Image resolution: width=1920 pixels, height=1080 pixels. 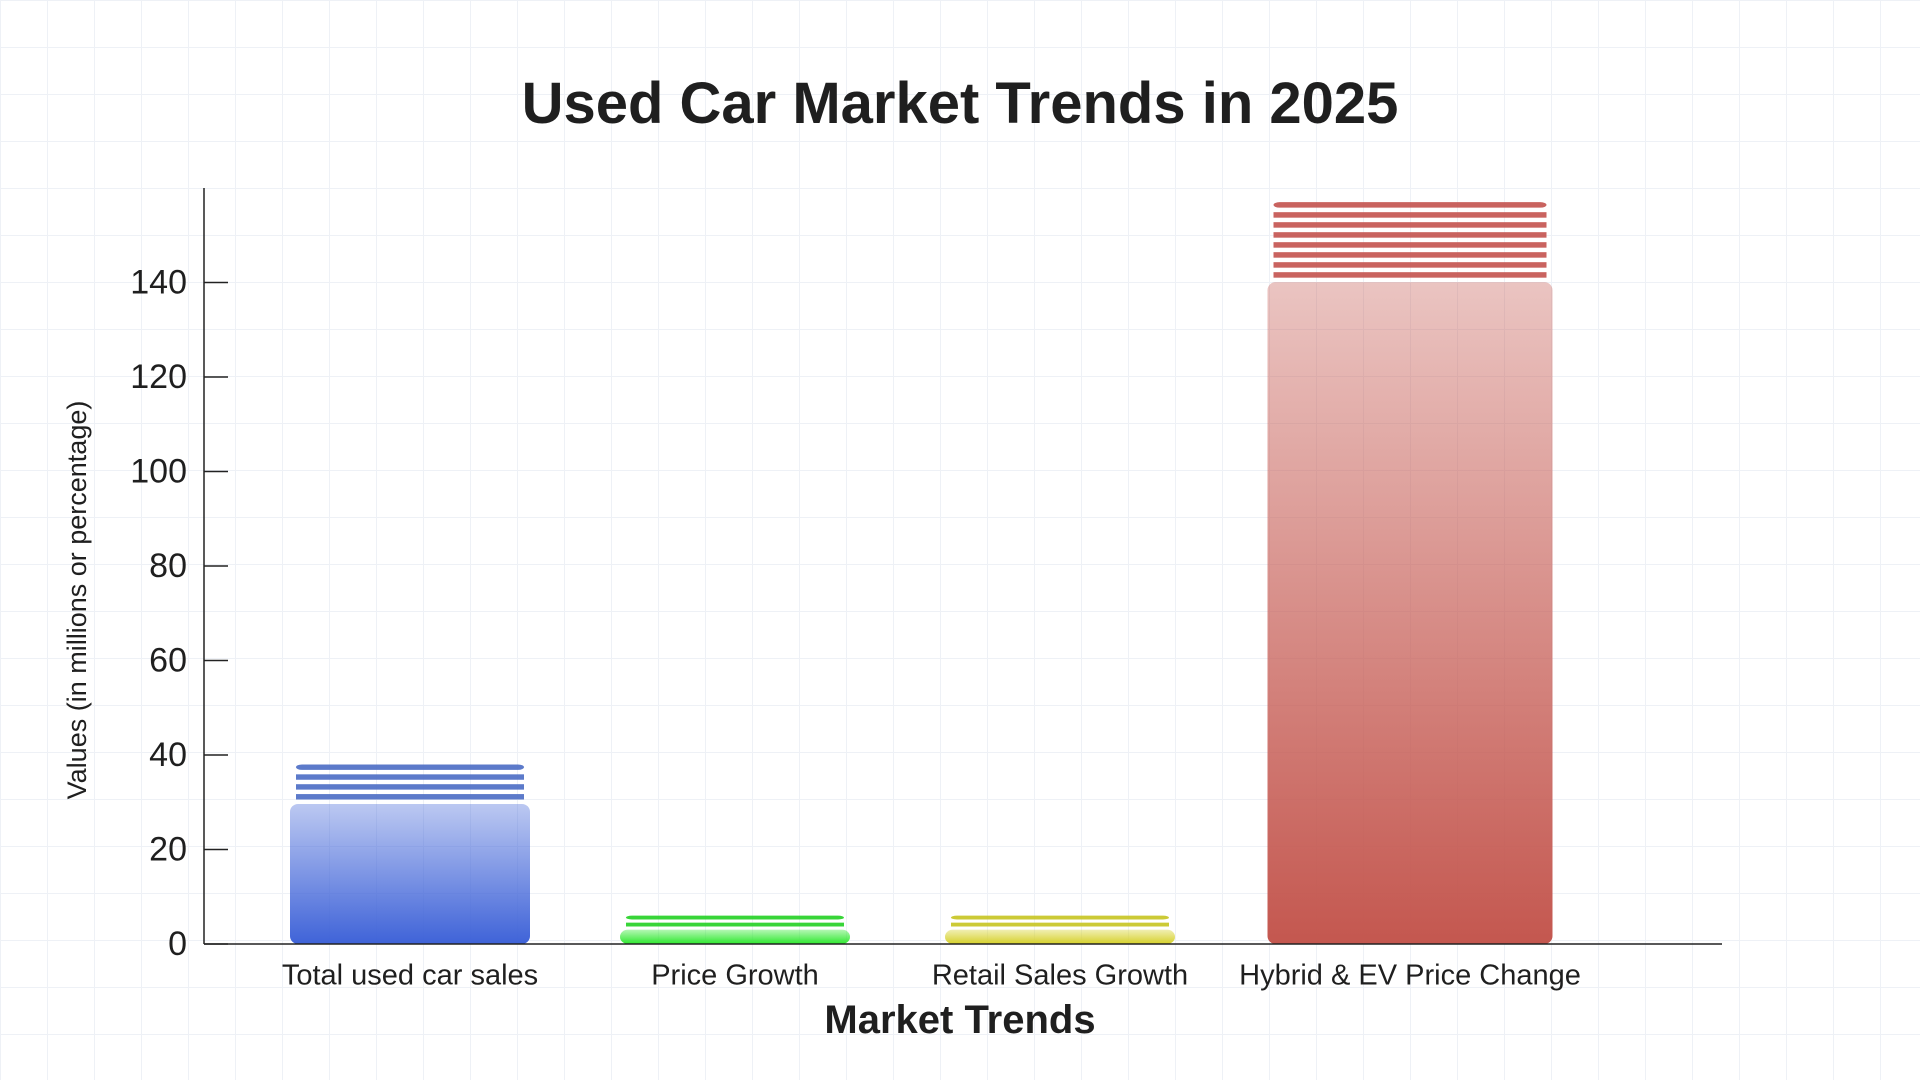 What do you see at coordinates (158, 282) in the screenshot?
I see `y-tick-label: 140` at bounding box center [158, 282].